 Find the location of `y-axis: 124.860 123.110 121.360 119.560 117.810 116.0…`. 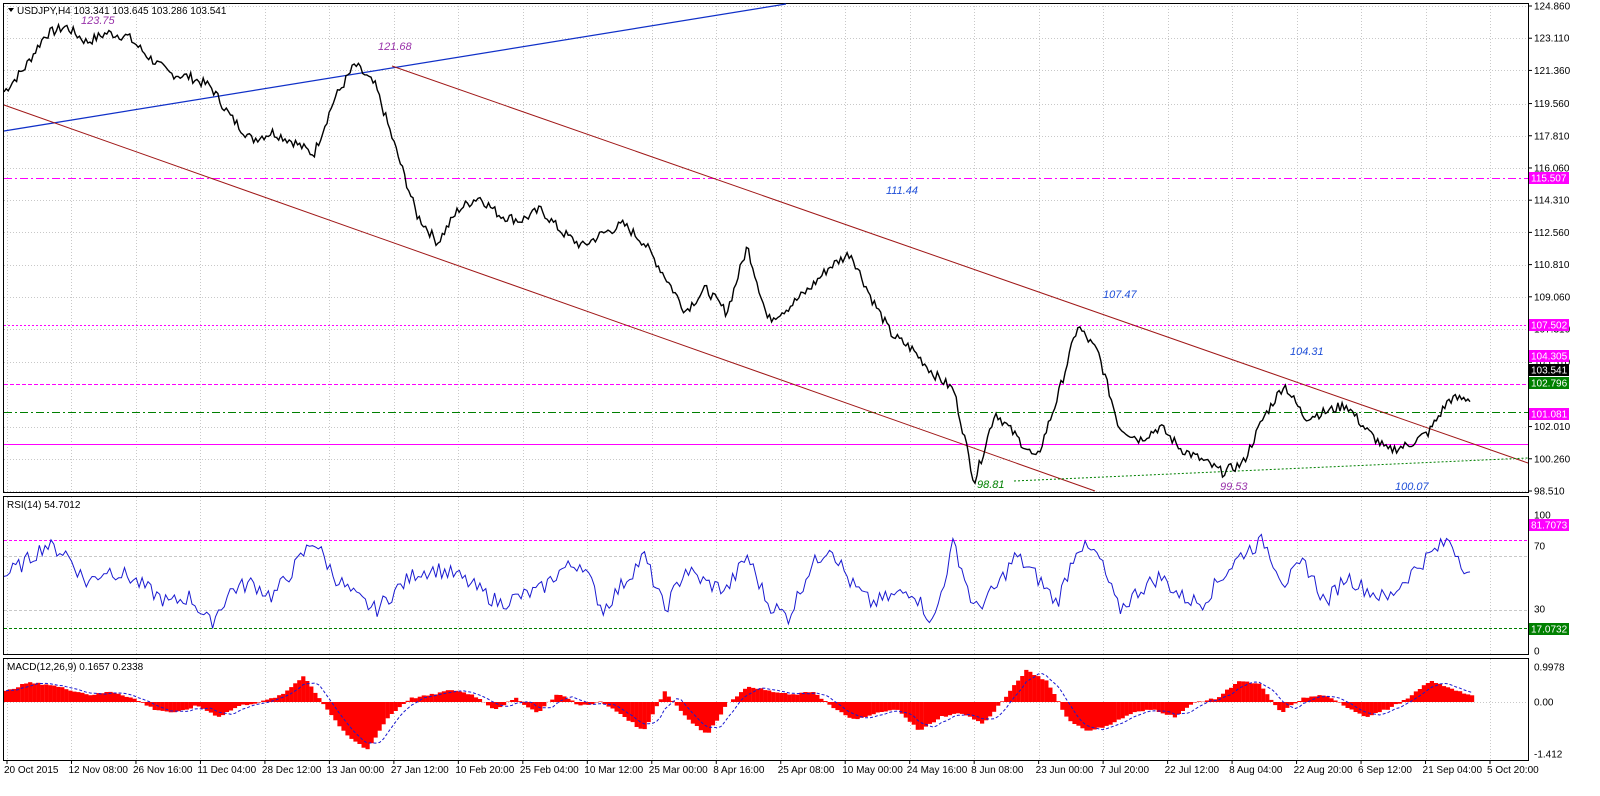

y-axis: 124.860 123.110 121.360 119.560 117.810 116.0… is located at coordinates (1549, 381).